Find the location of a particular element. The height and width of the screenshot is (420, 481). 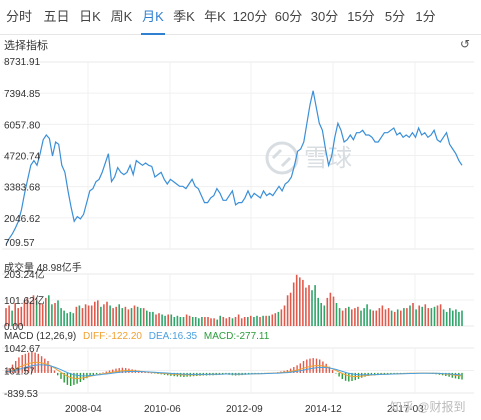

macd-histogram is located at coordinates (234, 368).